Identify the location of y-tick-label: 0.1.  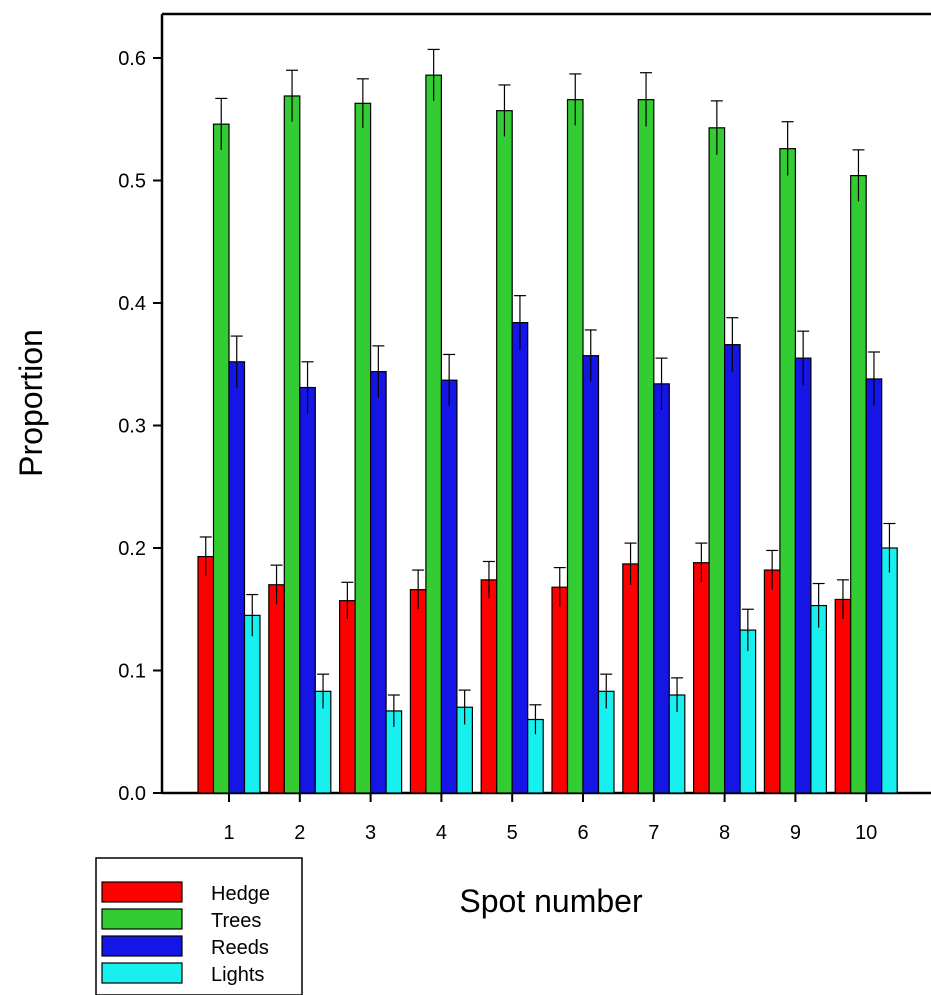
(132, 672).